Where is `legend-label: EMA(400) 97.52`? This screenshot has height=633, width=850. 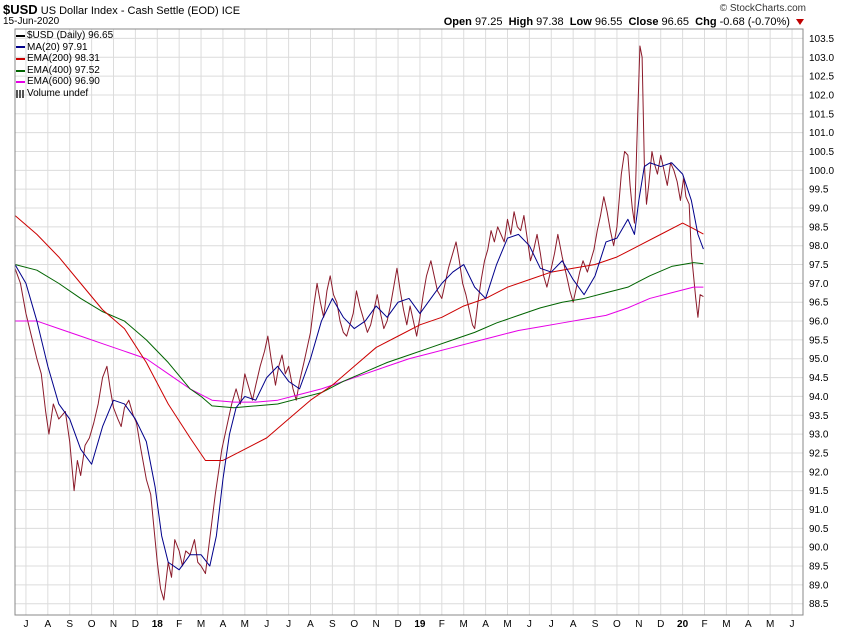 legend-label: EMA(400) 97.52 is located at coordinates (63, 70).